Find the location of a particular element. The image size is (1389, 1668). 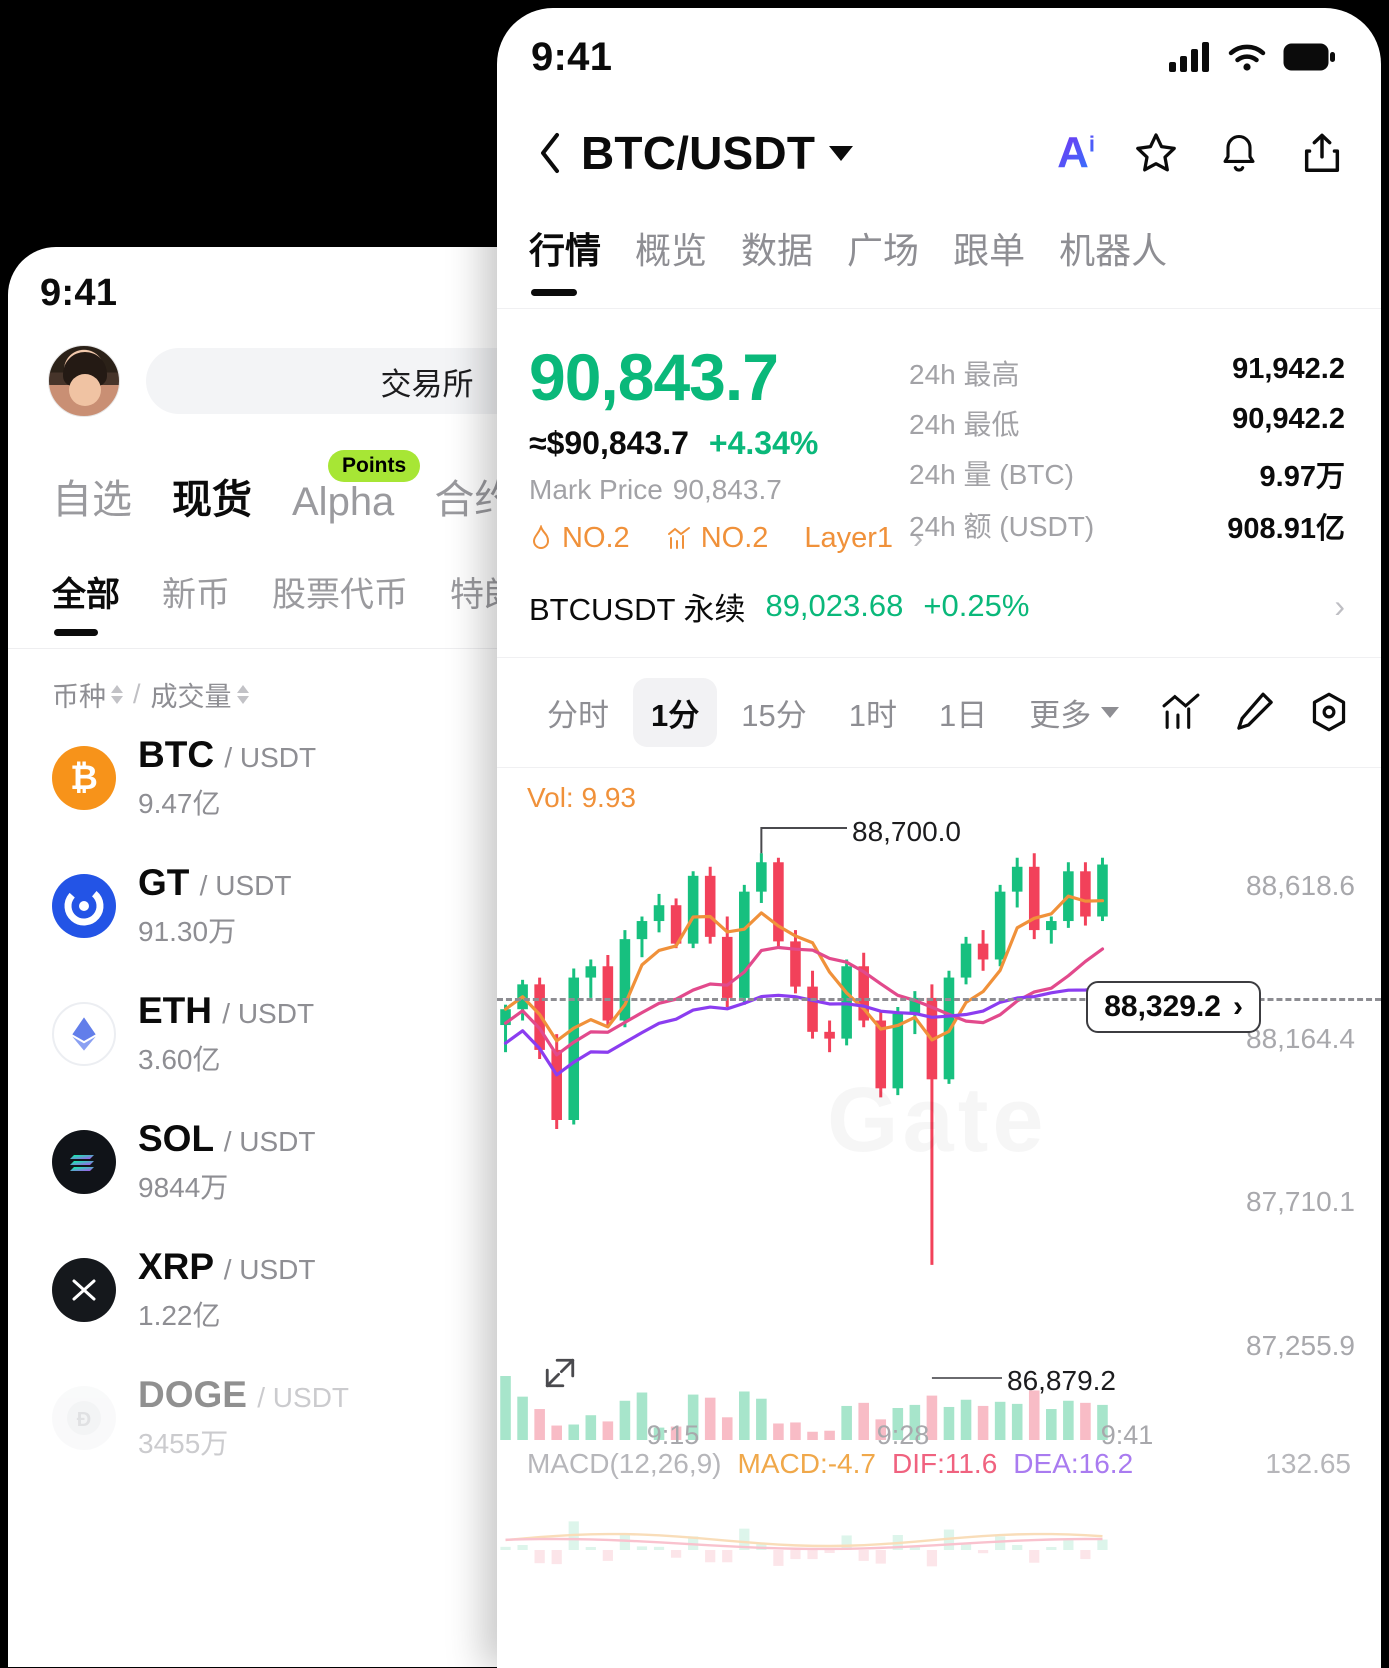

settings-icon is located at coordinates (1329, 712).